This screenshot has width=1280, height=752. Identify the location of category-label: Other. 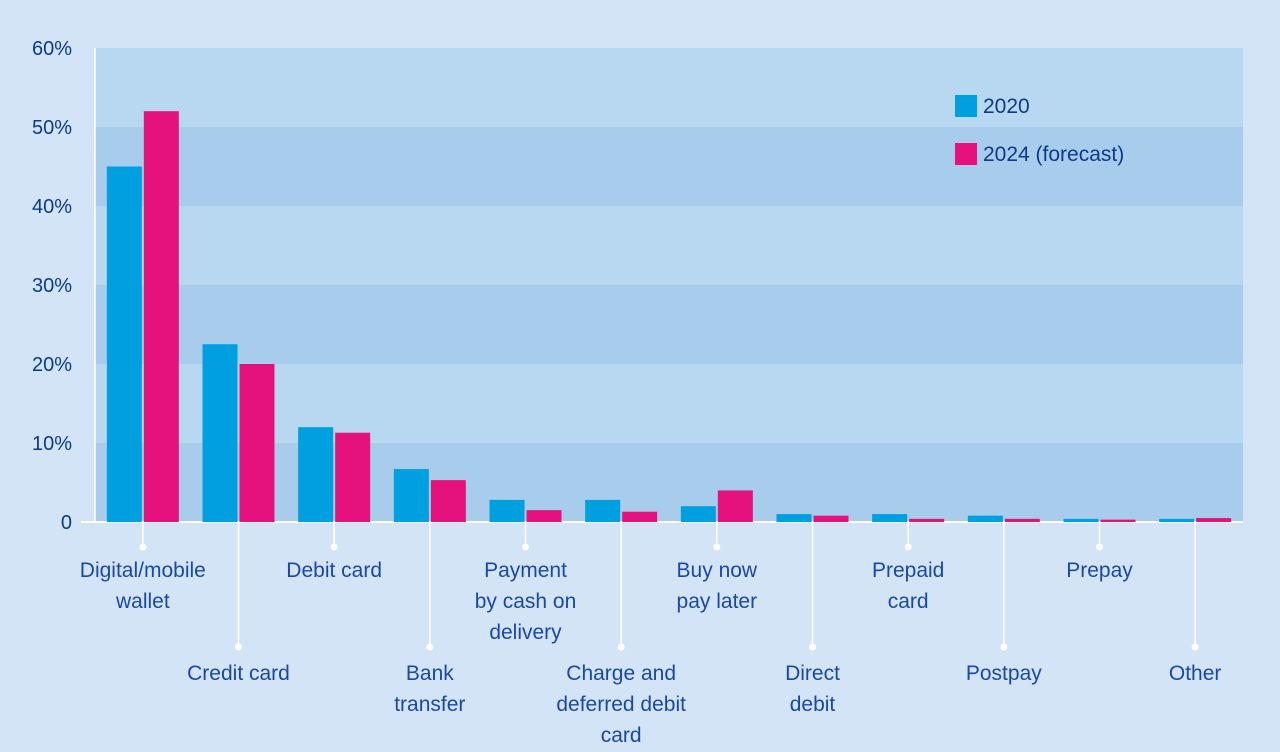
(1195, 673).